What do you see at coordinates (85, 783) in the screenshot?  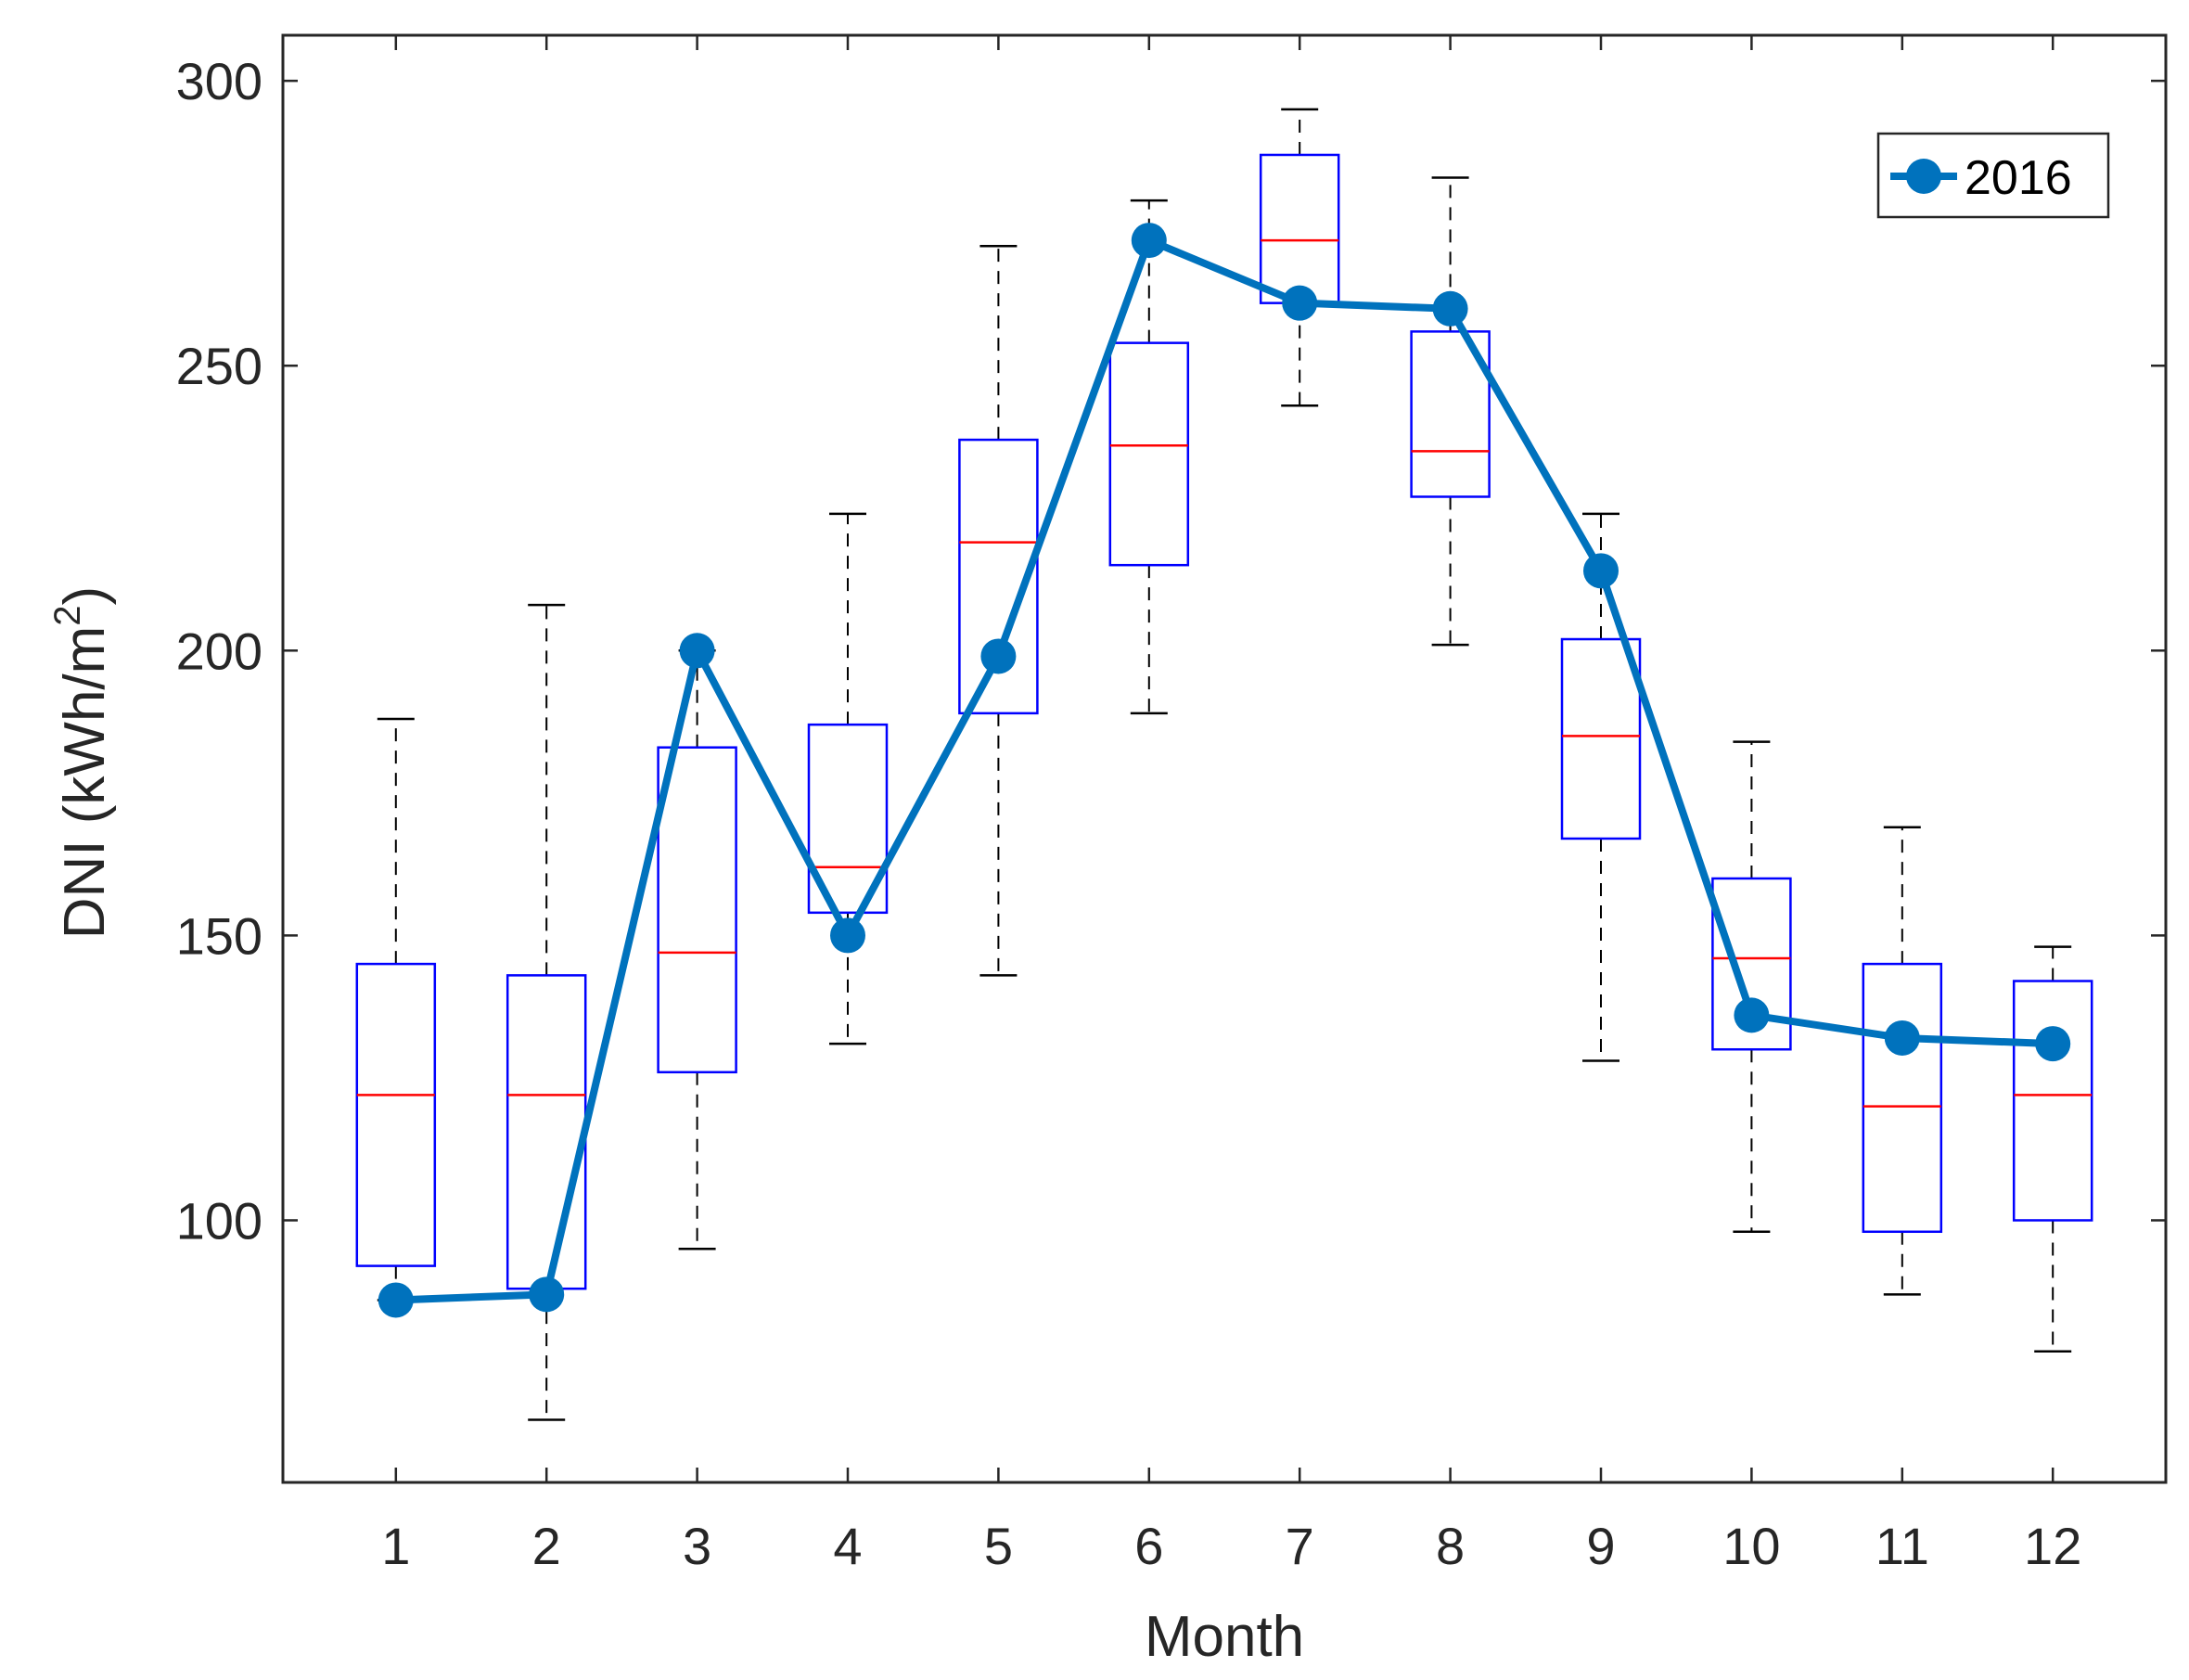 I see `y-axis-title-main: DNI (kWh/m` at bounding box center [85, 783].